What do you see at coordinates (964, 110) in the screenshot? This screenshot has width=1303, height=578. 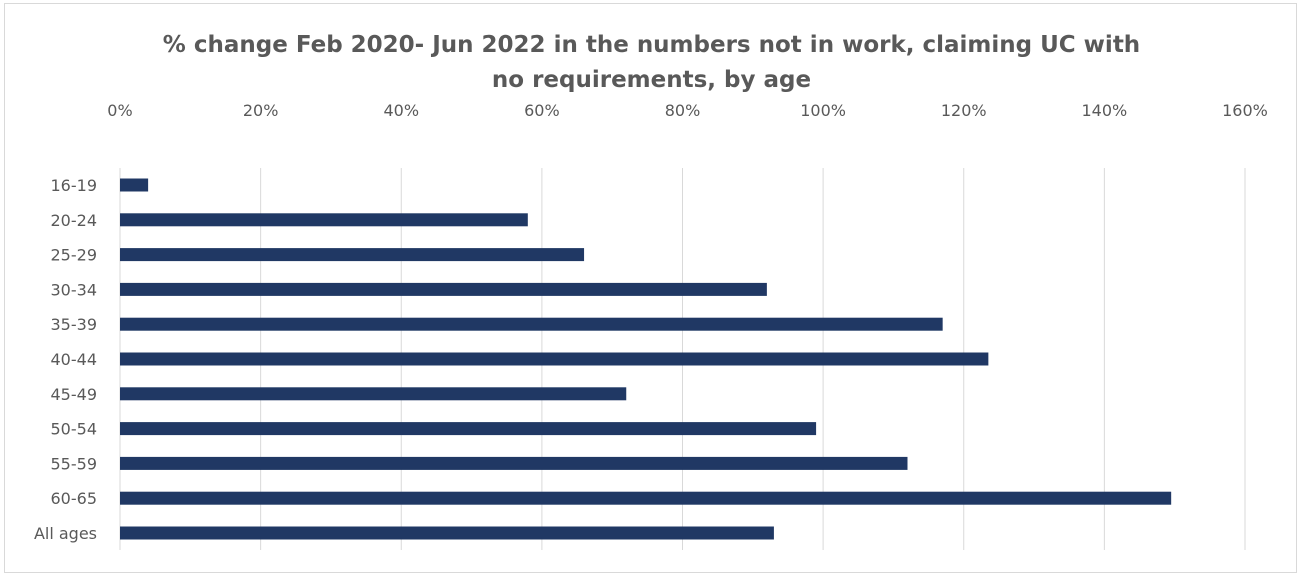 I see `x-tick-label: 120%` at bounding box center [964, 110].